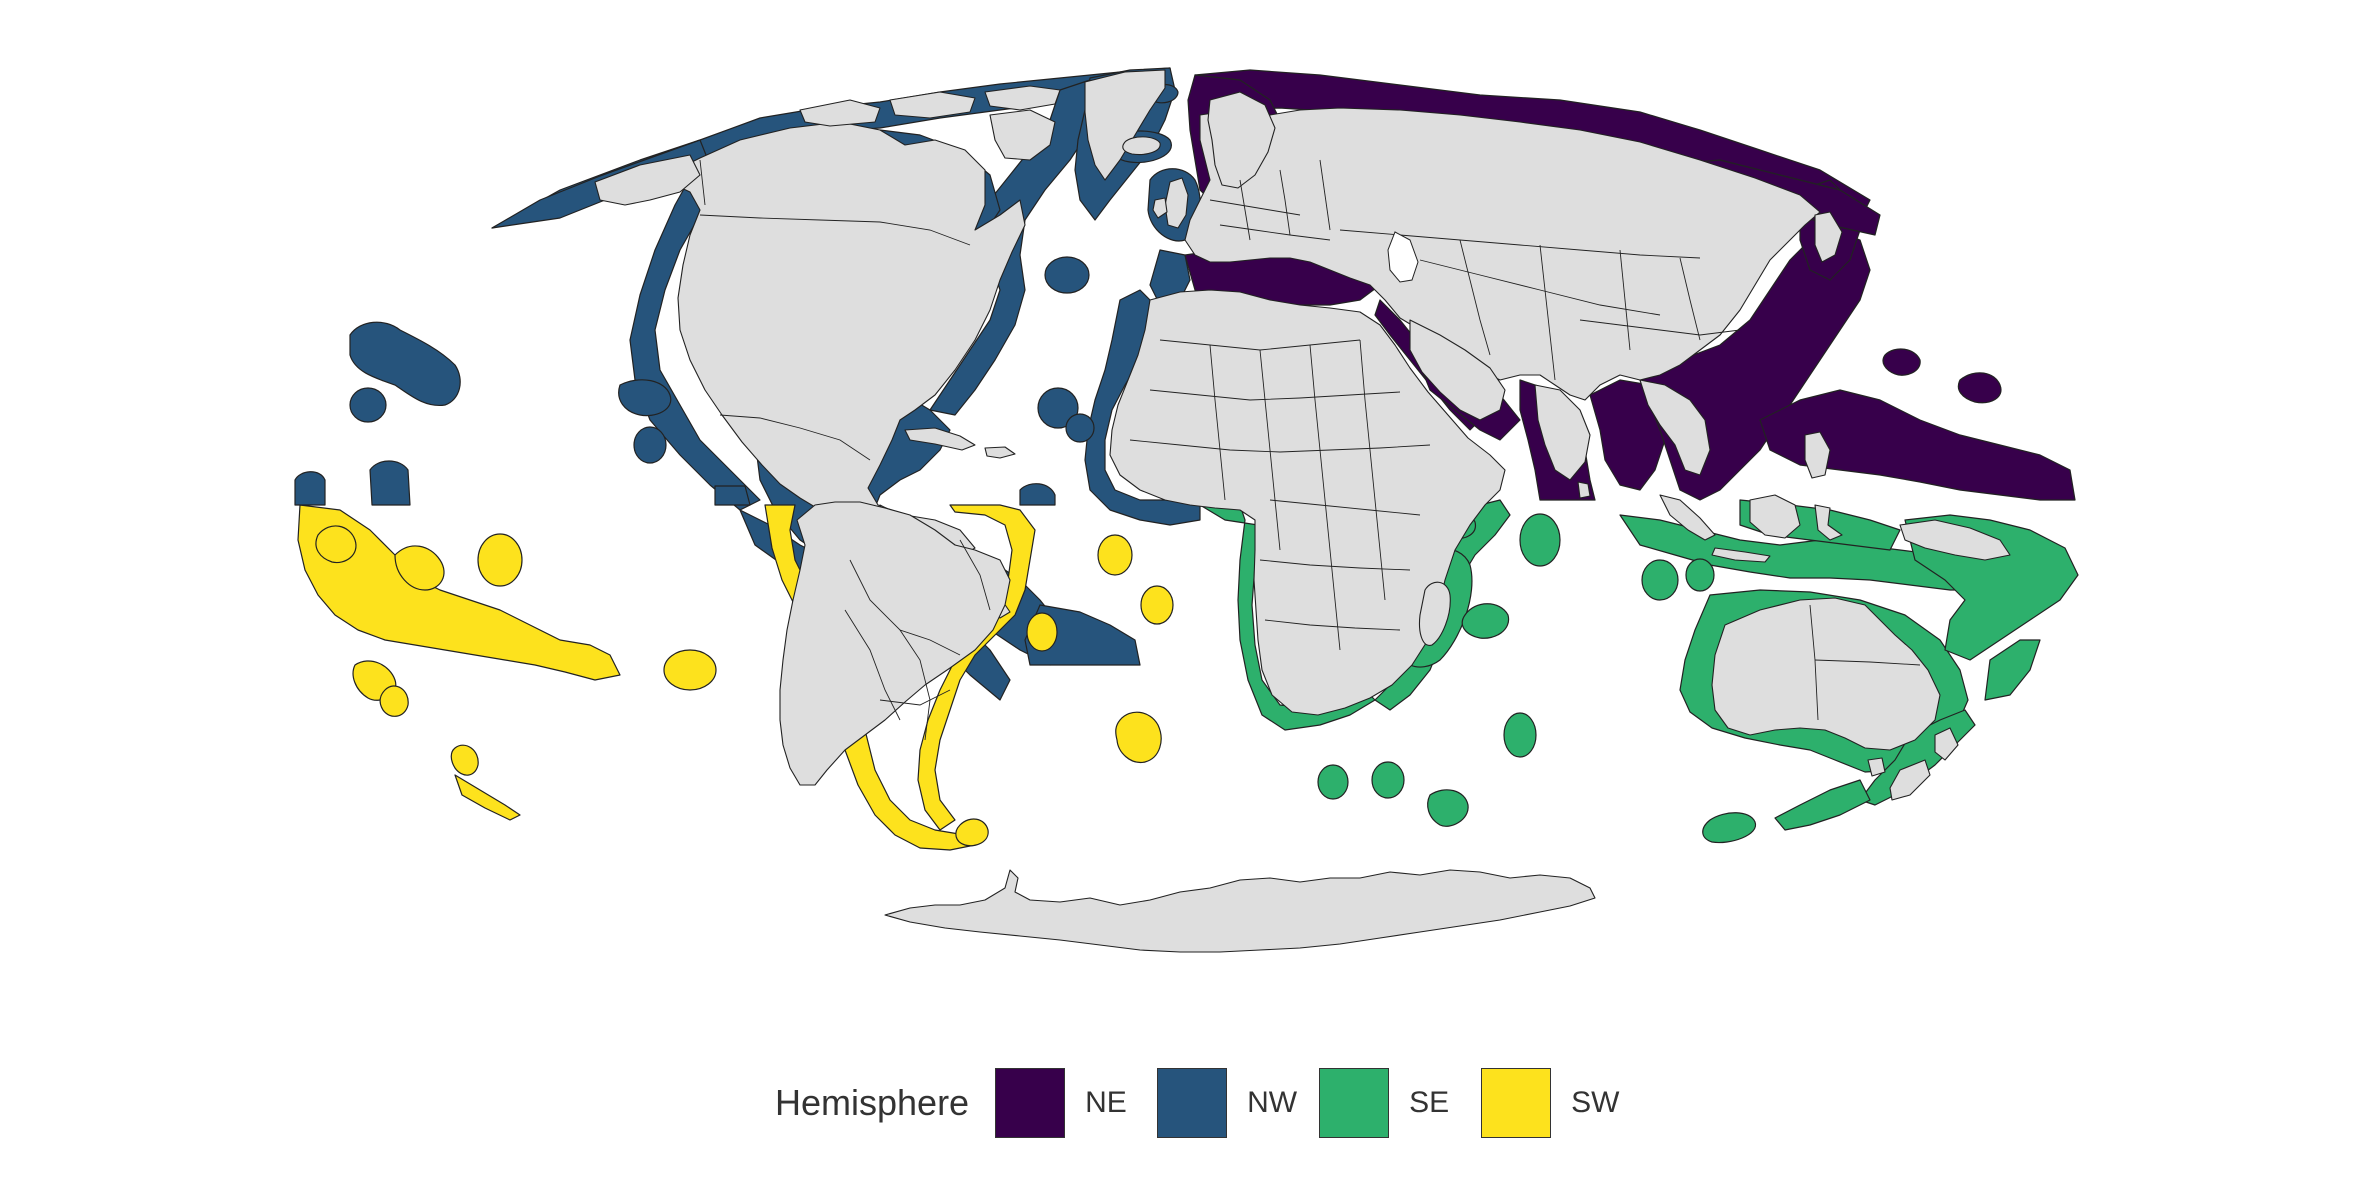  I want to click on zone-sw-austral, so click(464, 760).